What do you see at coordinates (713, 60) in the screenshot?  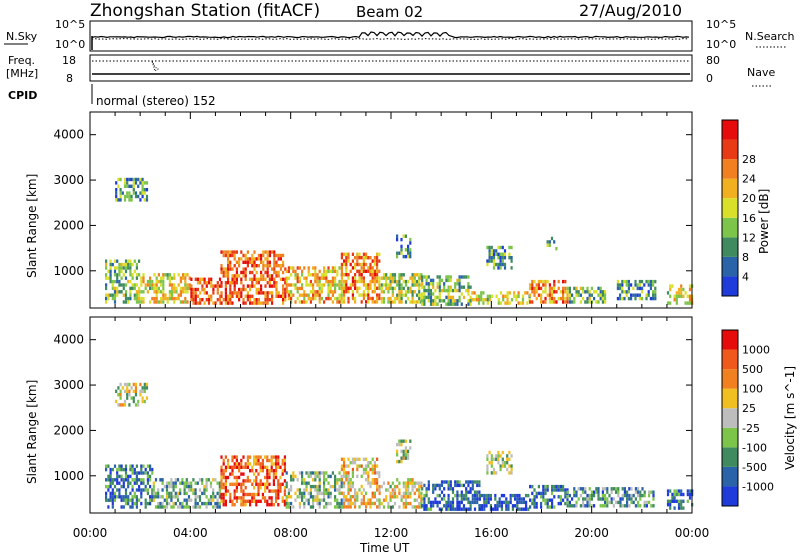 I see `nave-tick-top: 80` at bounding box center [713, 60].